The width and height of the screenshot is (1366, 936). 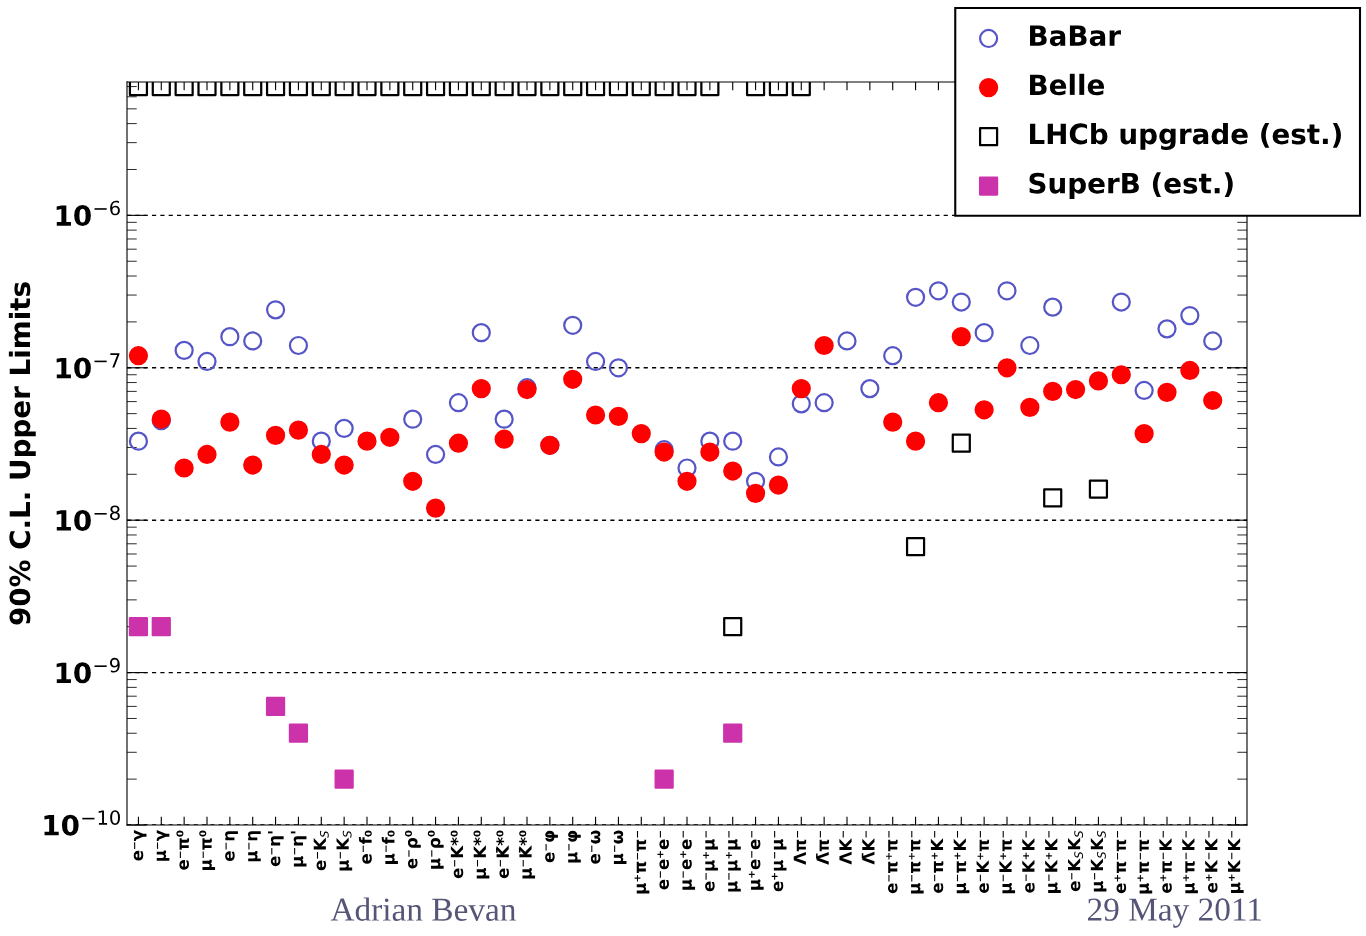 I want to click on x-tick-label: μ⁻K⁺K⁻, so click(x=1053, y=861).